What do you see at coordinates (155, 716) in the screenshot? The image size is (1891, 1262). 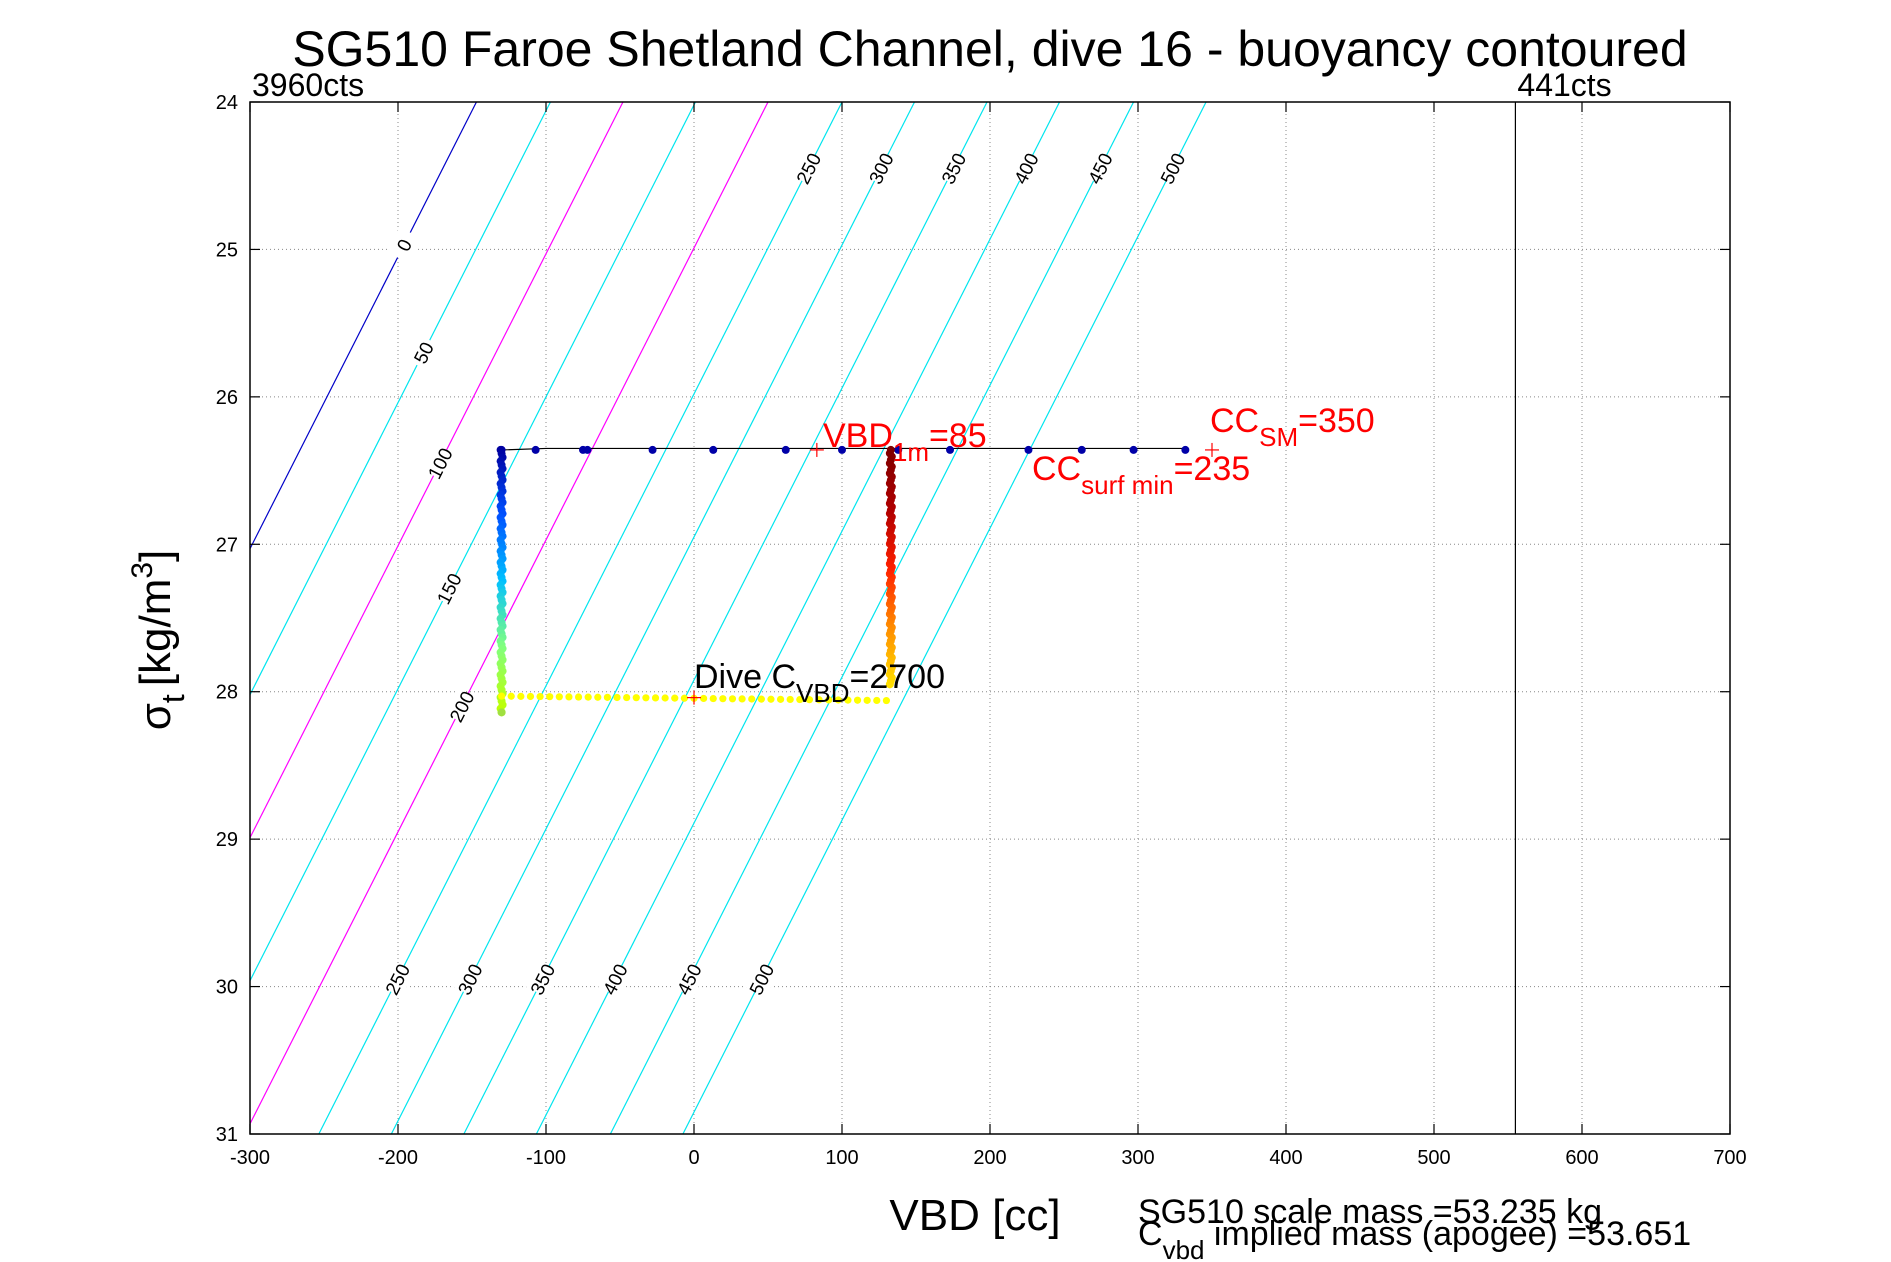 I see `y-label-sigma: σ` at bounding box center [155, 716].